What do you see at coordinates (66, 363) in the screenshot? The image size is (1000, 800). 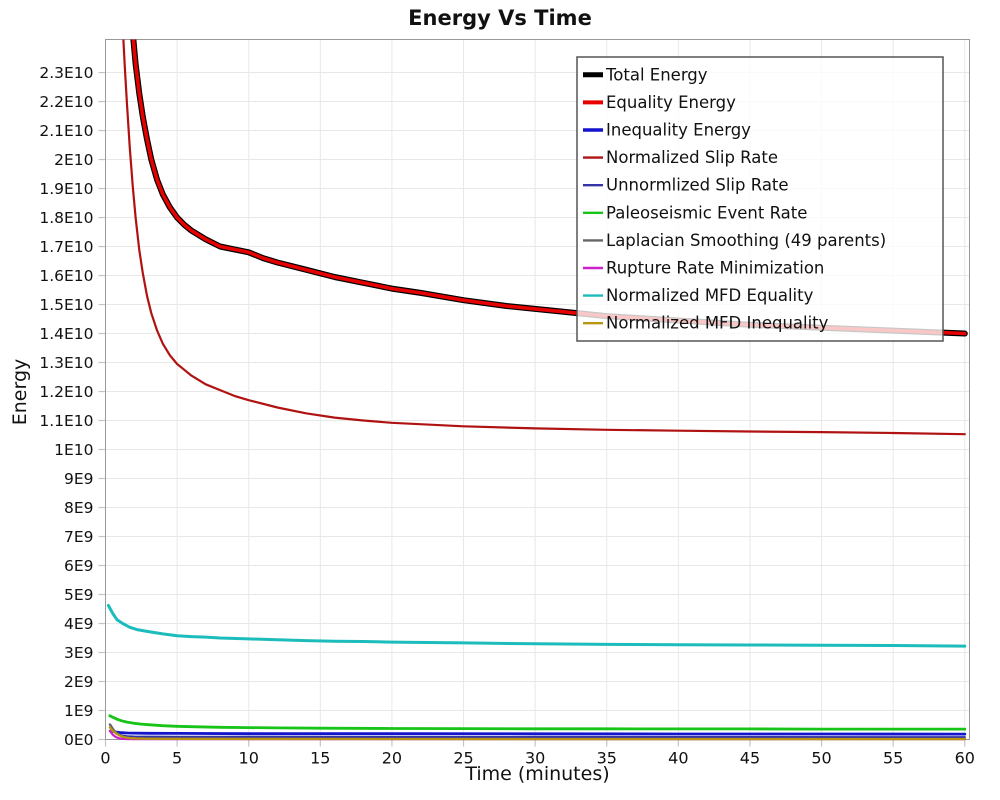 I see `y-tick-label: 1.3E10` at bounding box center [66, 363].